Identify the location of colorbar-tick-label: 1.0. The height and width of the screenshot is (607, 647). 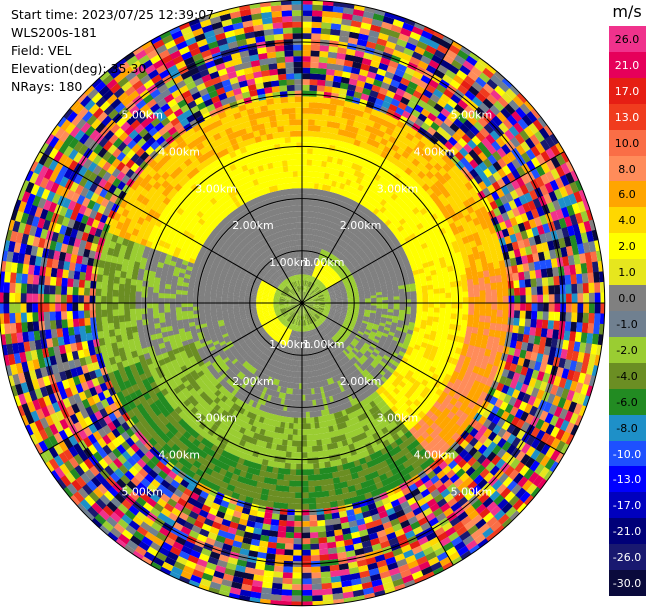
(627, 273).